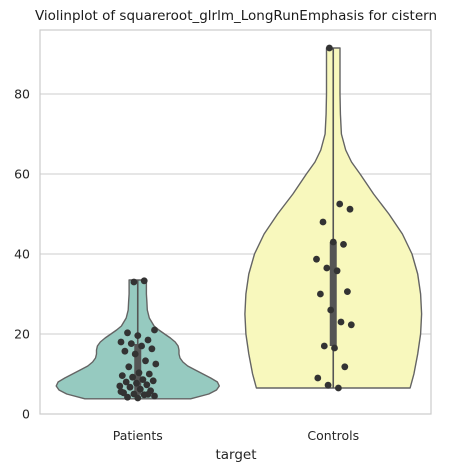 The image size is (465, 473). Describe the element at coordinates (236, 435) in the screenshot. I see `x-tick-labels: Patients Controls` at that location.